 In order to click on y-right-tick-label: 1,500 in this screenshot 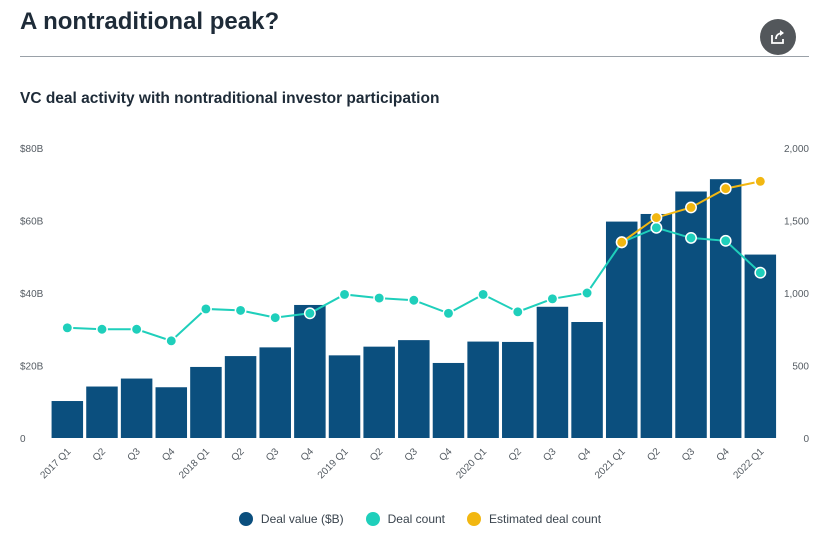, I will do `click(796, 222)`.